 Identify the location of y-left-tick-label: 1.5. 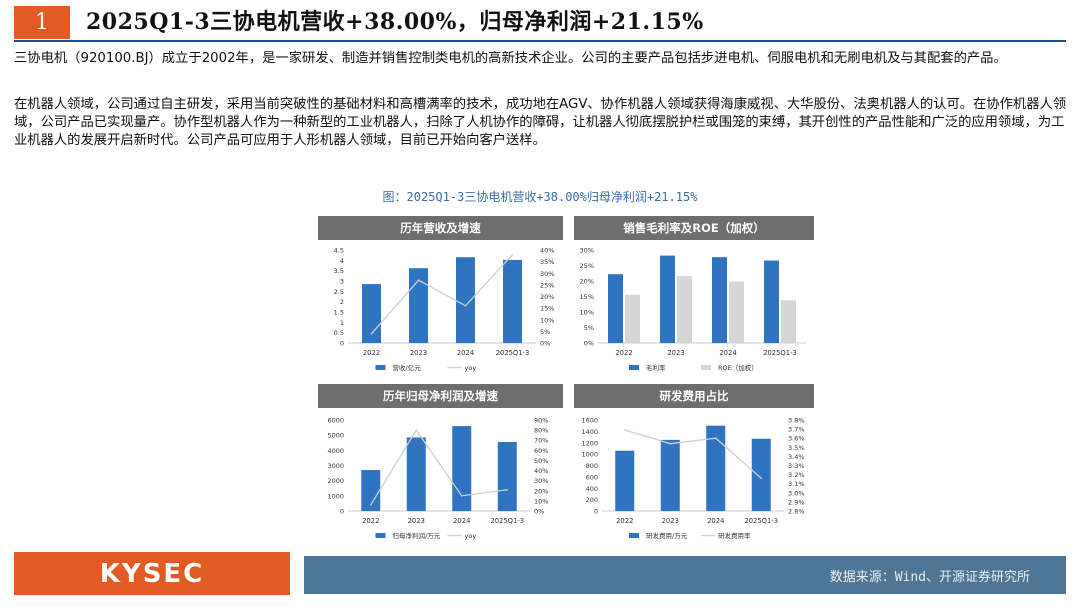
(339, 313).